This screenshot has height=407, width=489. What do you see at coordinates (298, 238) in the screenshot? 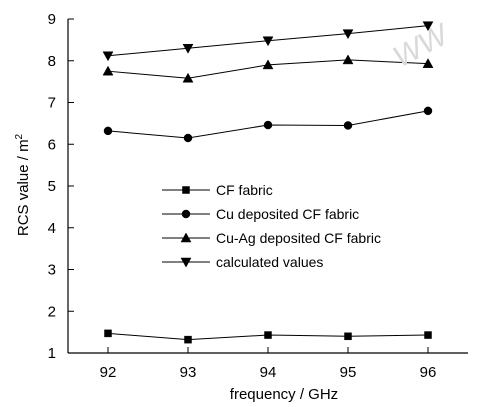
I see `legend-label: Cu-Ag deposited CF fabric` at bounding box center [298, 238].